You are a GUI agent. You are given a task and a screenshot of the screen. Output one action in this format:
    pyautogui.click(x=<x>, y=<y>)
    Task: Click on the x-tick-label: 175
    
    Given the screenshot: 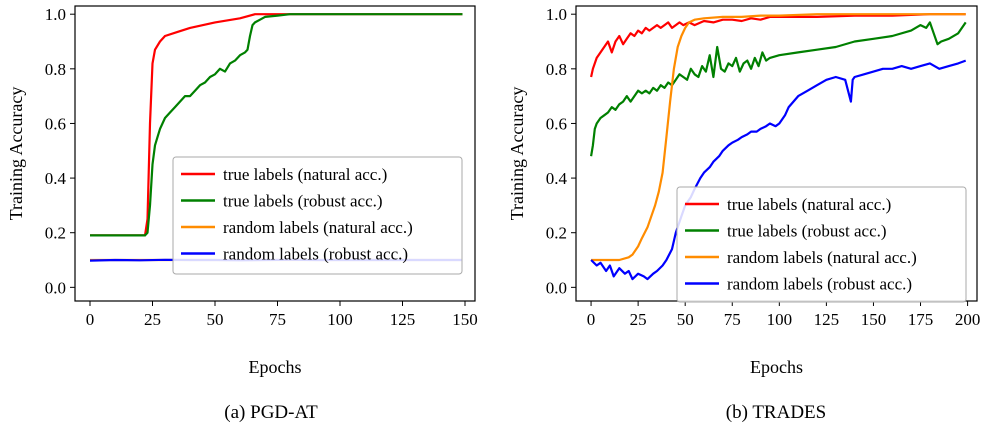 What is the action you would take?
    pyautogui.click(x=921, y=319)
    